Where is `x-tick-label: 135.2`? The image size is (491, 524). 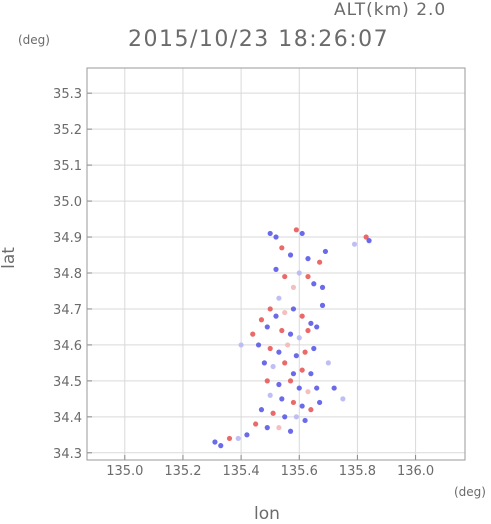 x-tick-label: 135.2 is located at coordinates (182, 471).